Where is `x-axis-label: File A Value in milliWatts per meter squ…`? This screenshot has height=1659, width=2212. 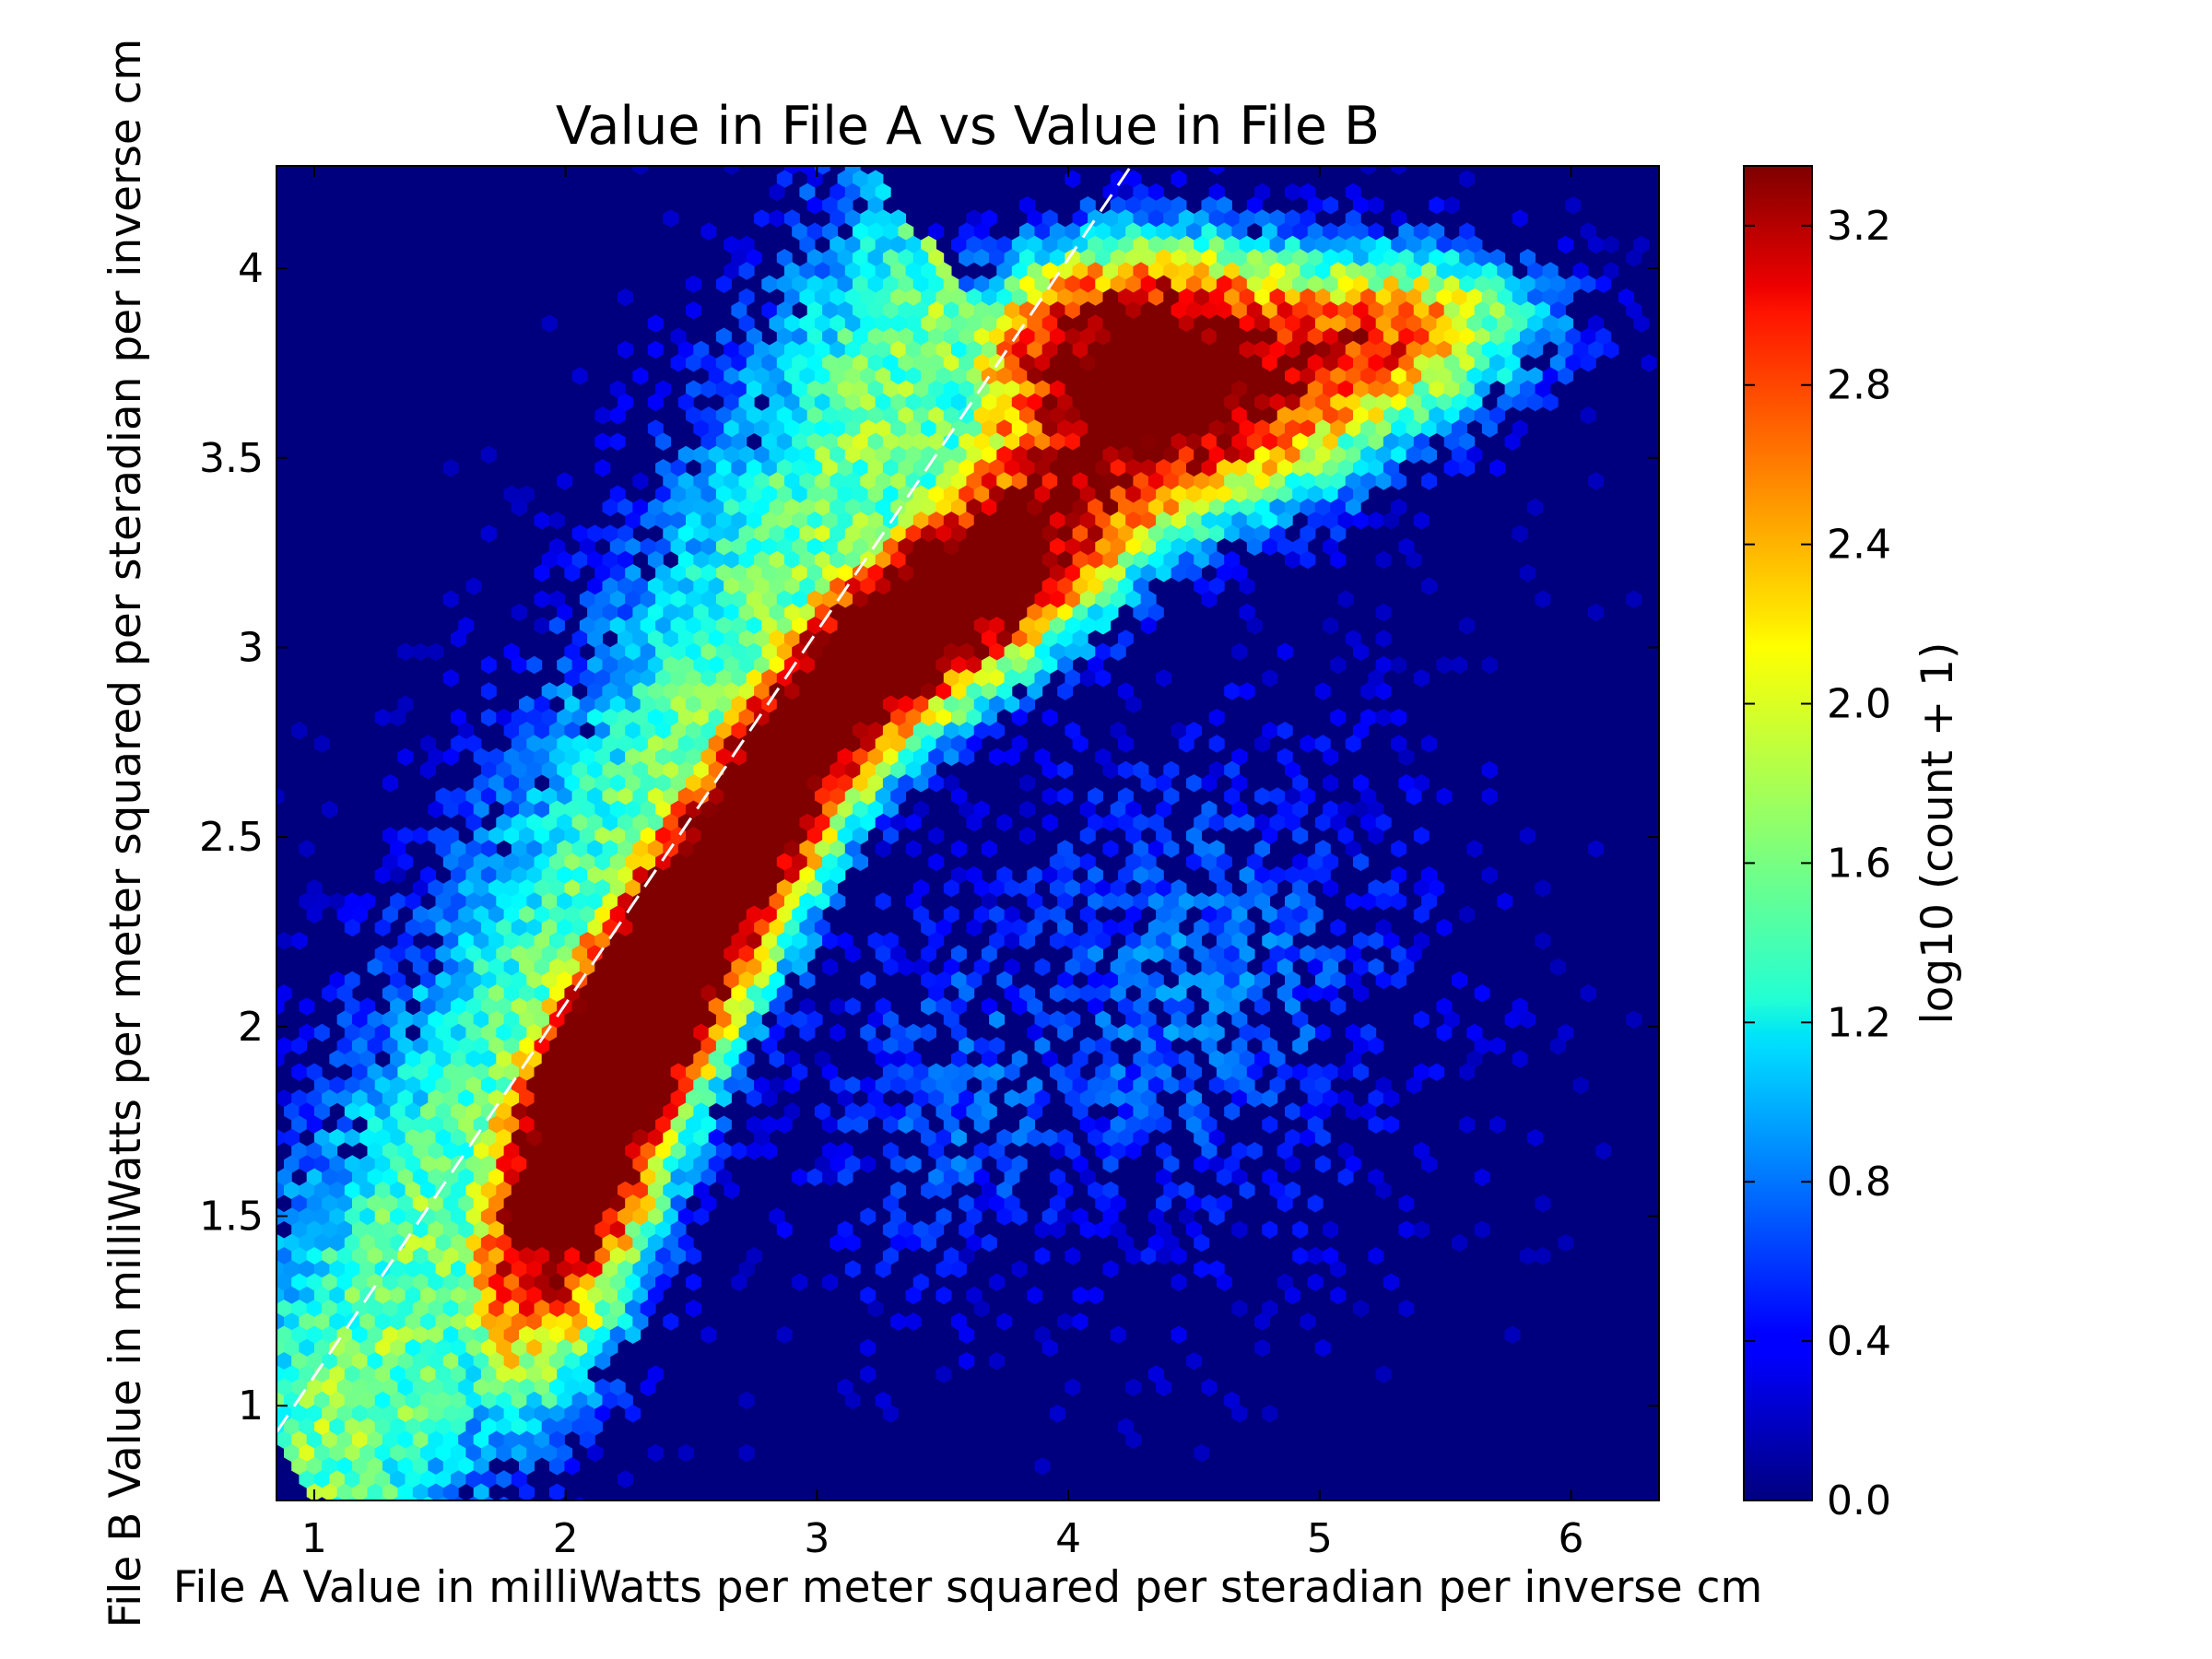 x-axis-label: File A Value in milliWatts per meter squ… is located at coordinates (968, 1587).